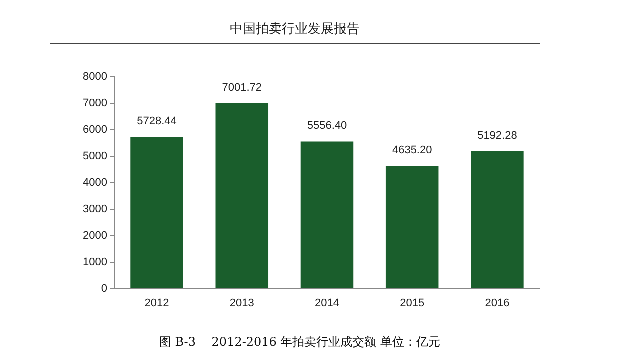  What do you see at coordinates (497, 303) in the screenshot?
I see `x-tick-label: 2016` at bounding box center [497, 303].